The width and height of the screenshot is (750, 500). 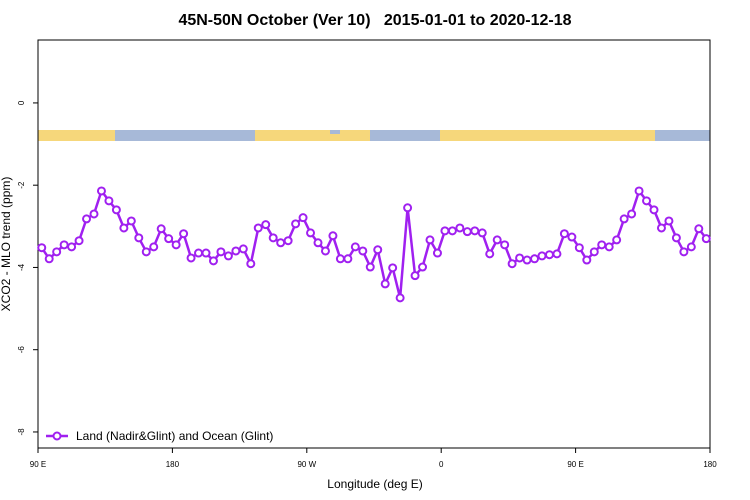 I want to click on y-tick-label: -2, so click(x=21, y=185).